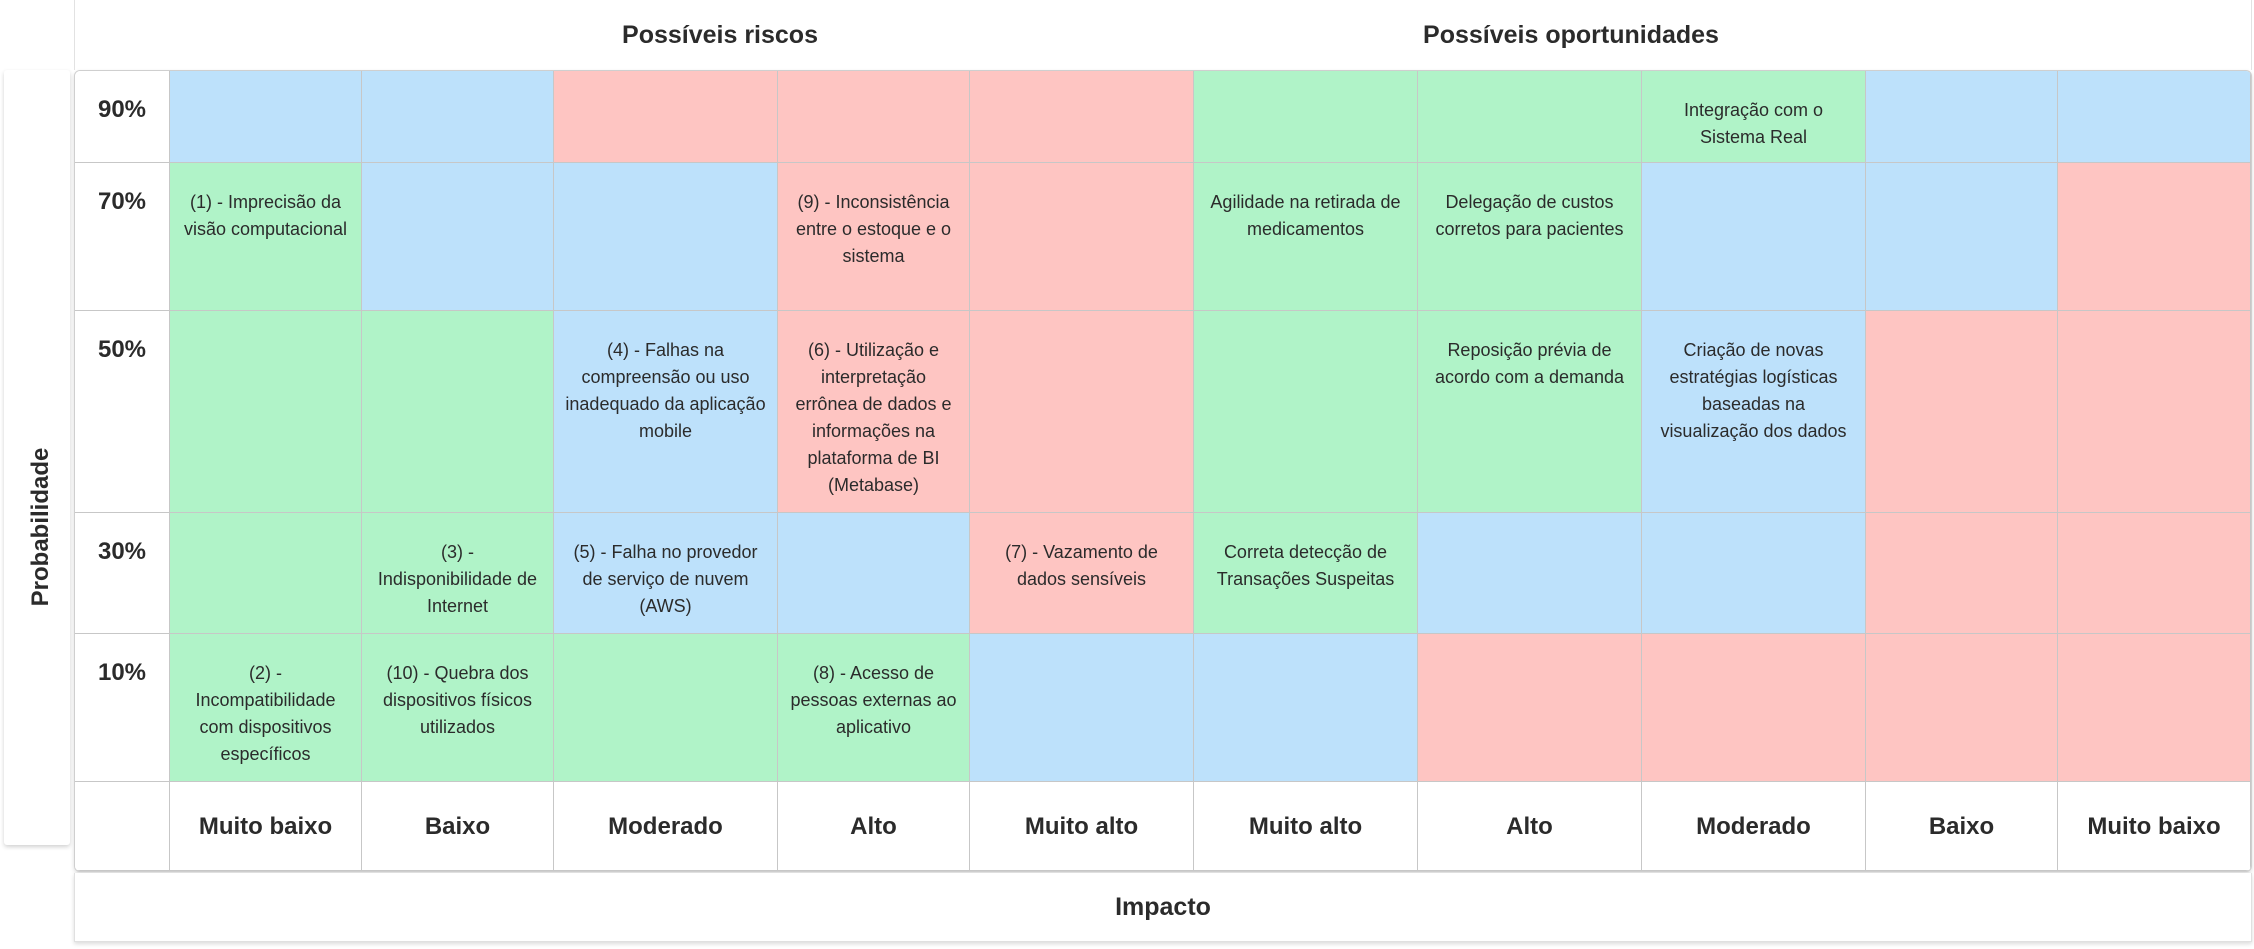 The height and width of the screenshot is (949, 2254). Describe the element at coordinates (1163, 907) in the screenshot. I see `x-axis-label: Impacto` at that location.